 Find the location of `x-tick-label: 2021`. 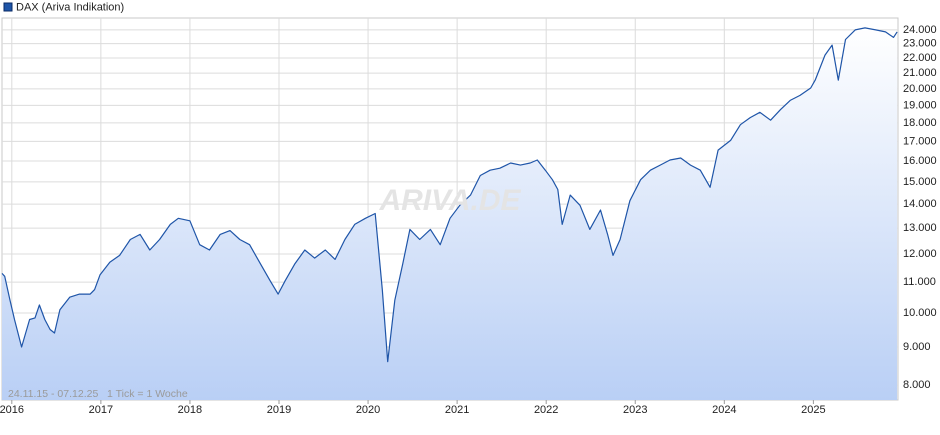

x-tick-label: 2021 is located at coordinates (457, 410).